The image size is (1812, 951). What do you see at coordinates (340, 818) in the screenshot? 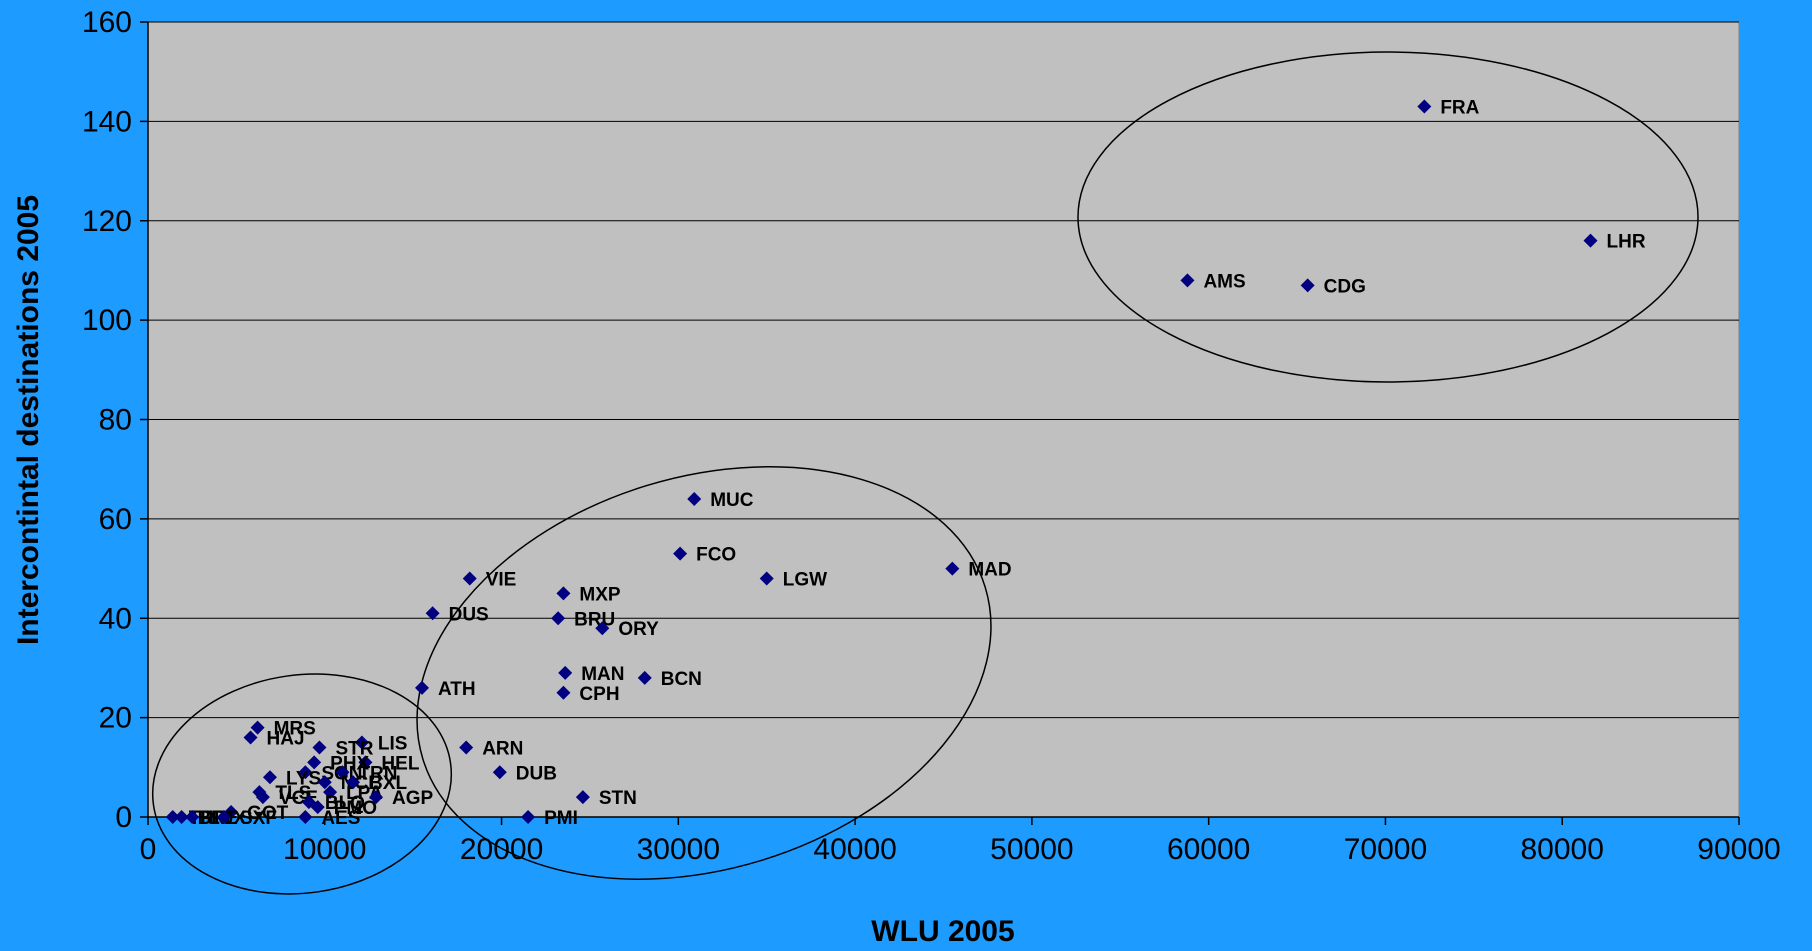
I see `data-point-label: AES` at bounding box center [340, 818].